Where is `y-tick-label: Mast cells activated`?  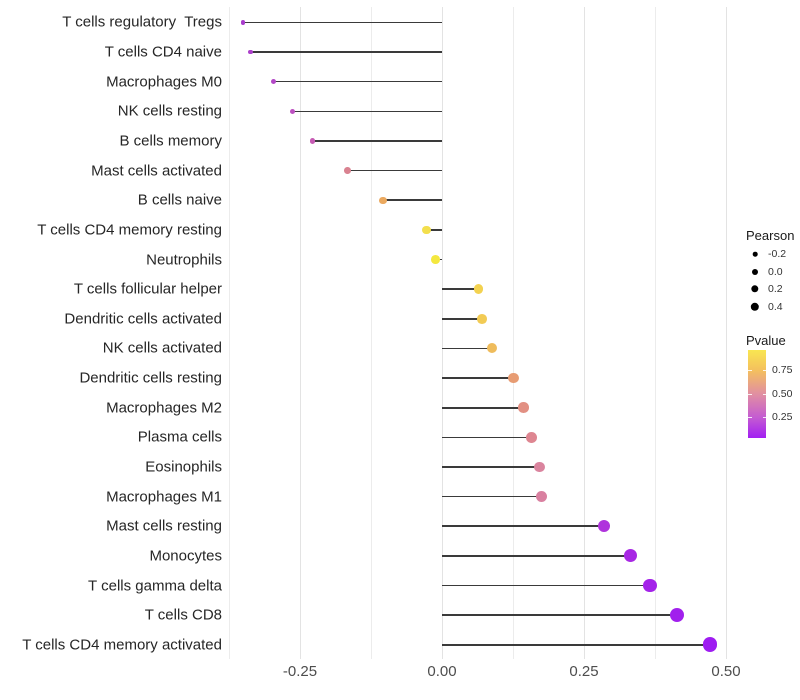 y-tick-label: Mast cells activated is located at coordinates (156, 171).